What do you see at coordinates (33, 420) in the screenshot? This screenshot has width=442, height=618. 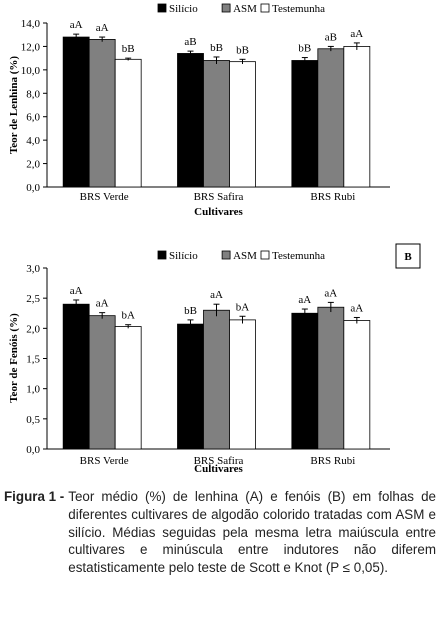 I see `chart-b-y-tick-label: 0,5` at bounding box center [33, 420].